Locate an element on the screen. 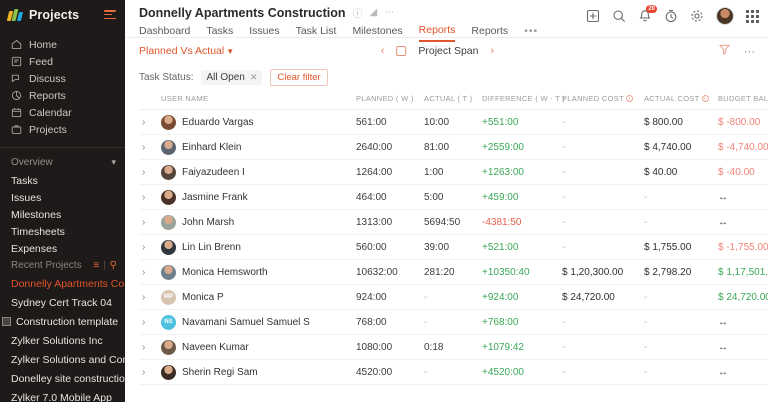  column-header-user-name: USER NAME is located at coordinates (258, 100).